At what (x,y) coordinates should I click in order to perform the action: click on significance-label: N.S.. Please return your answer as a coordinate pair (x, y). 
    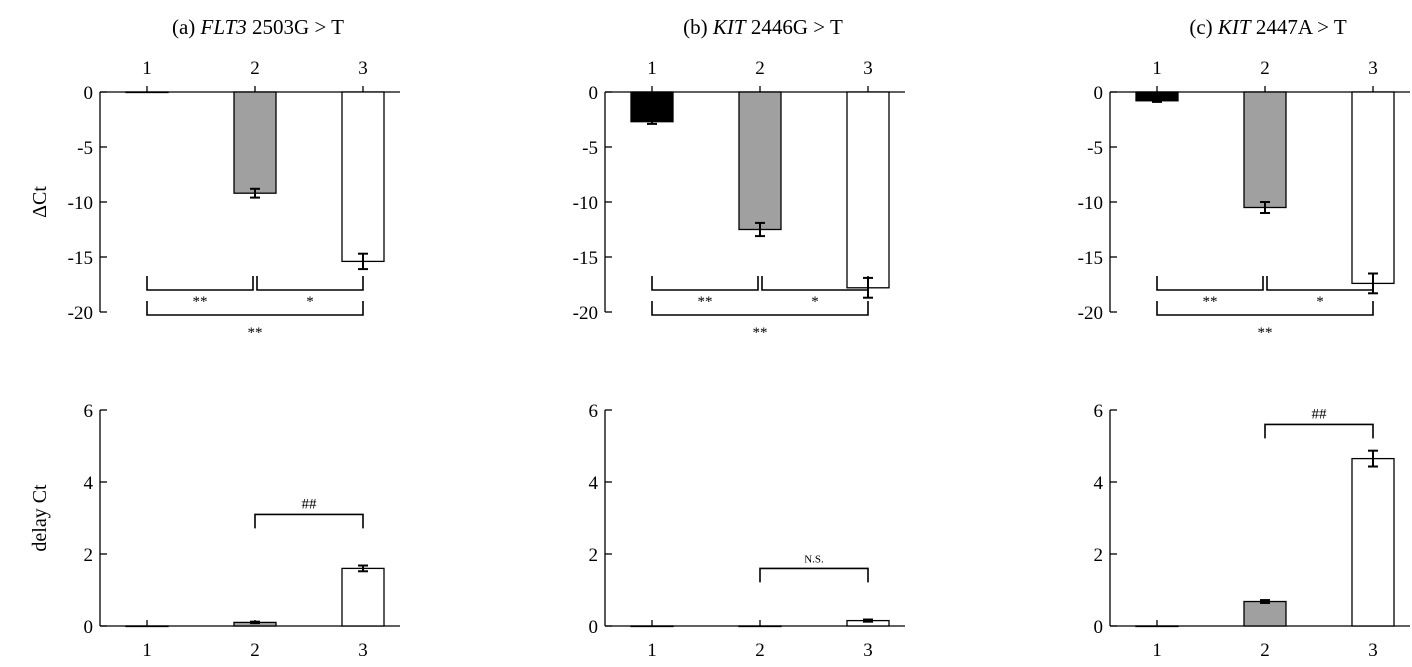
    Looking at the image, I should click on (814, 559).